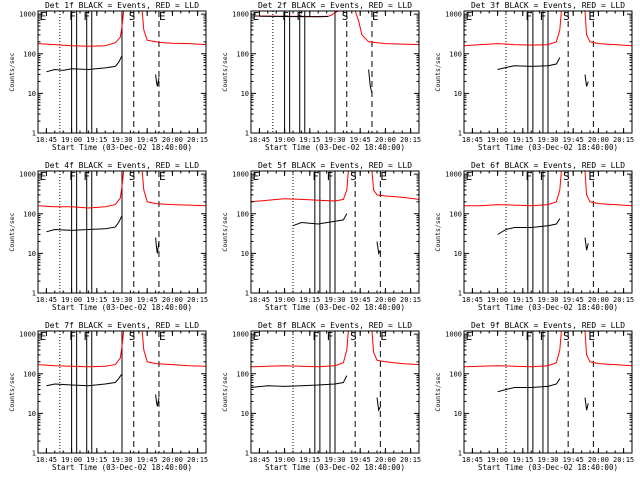 This screenshot has width=640, height=480. What do you see at coordinates (122, 165) in the screenshot?
I see `panel-title: Det 4f BLACK = Events, RED = LLD` at bounding box center [122, 165].